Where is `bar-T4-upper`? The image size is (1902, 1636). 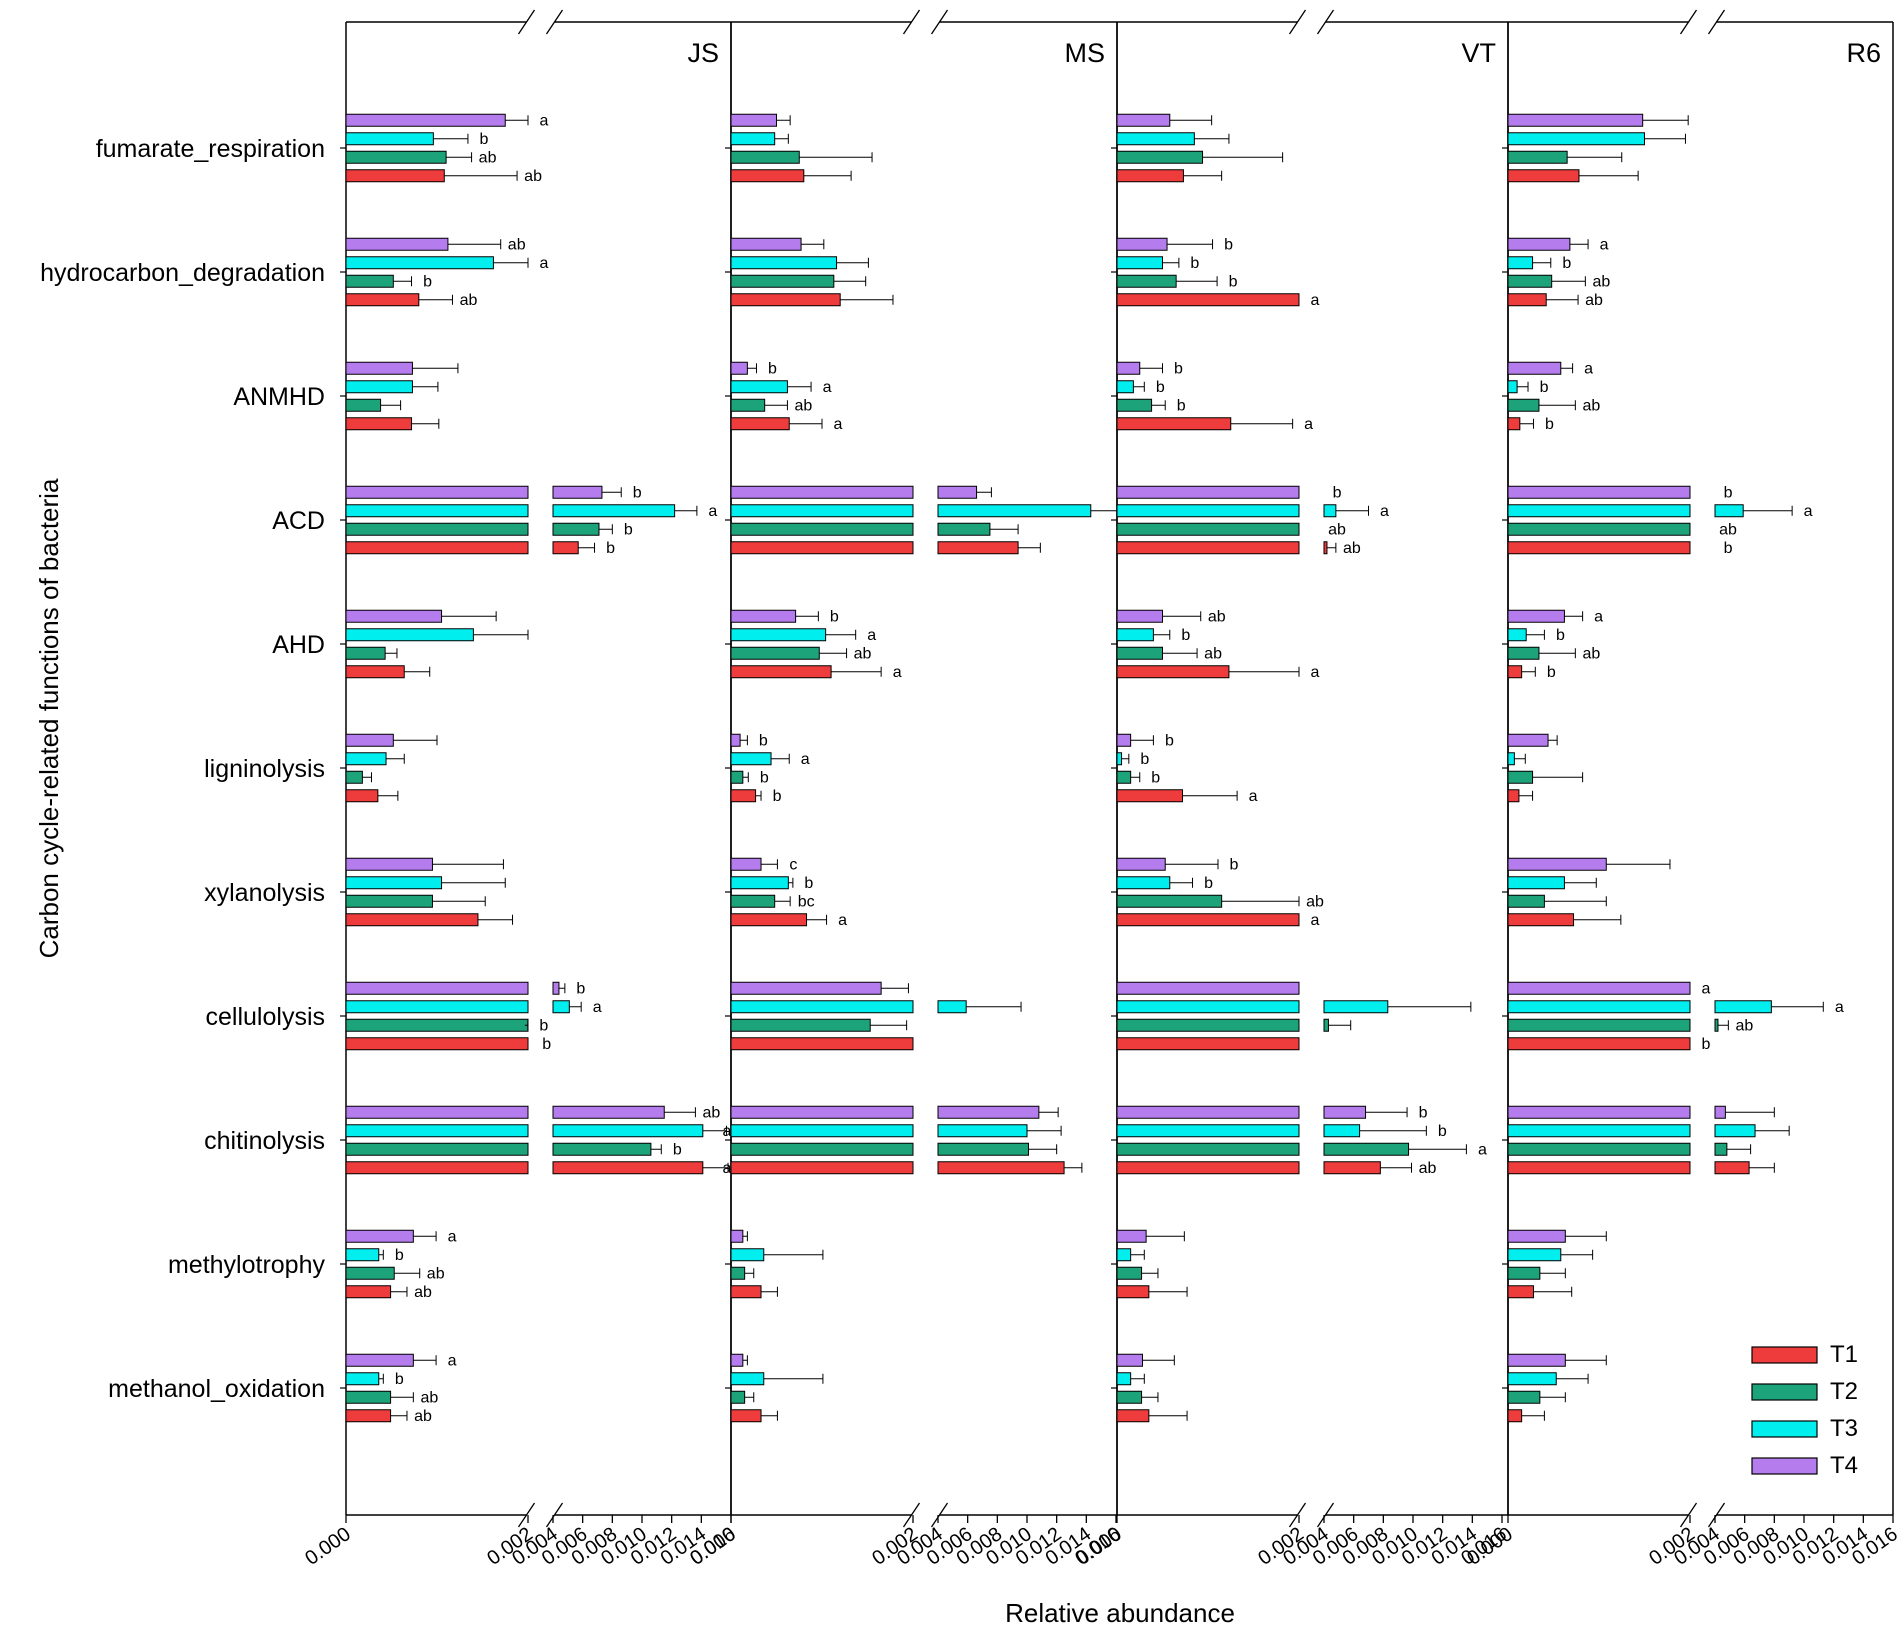
bar-T4-upper is located at coordinates (957, 492).